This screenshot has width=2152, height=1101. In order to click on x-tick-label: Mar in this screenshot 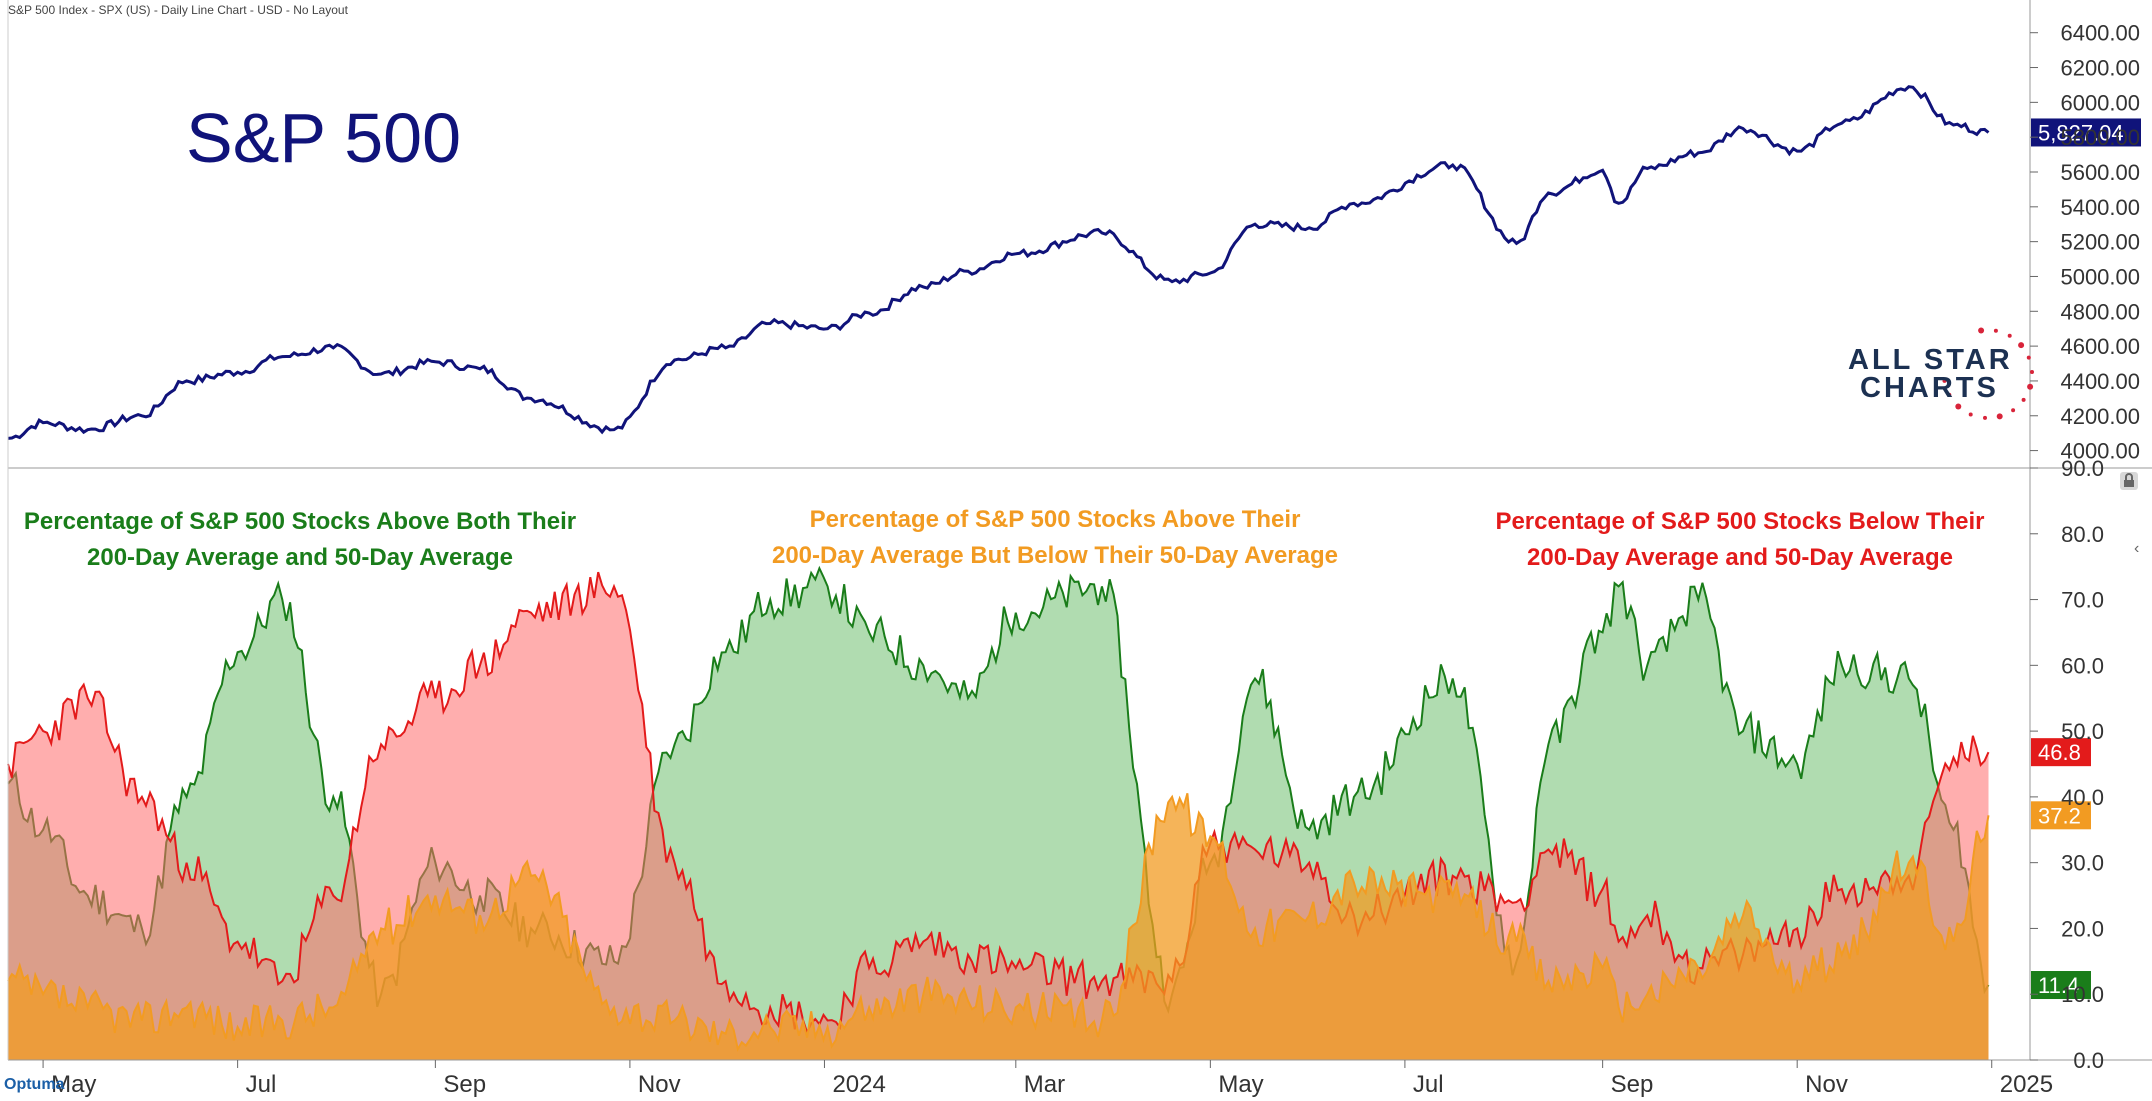, I will do `click(1044, 1084)`.